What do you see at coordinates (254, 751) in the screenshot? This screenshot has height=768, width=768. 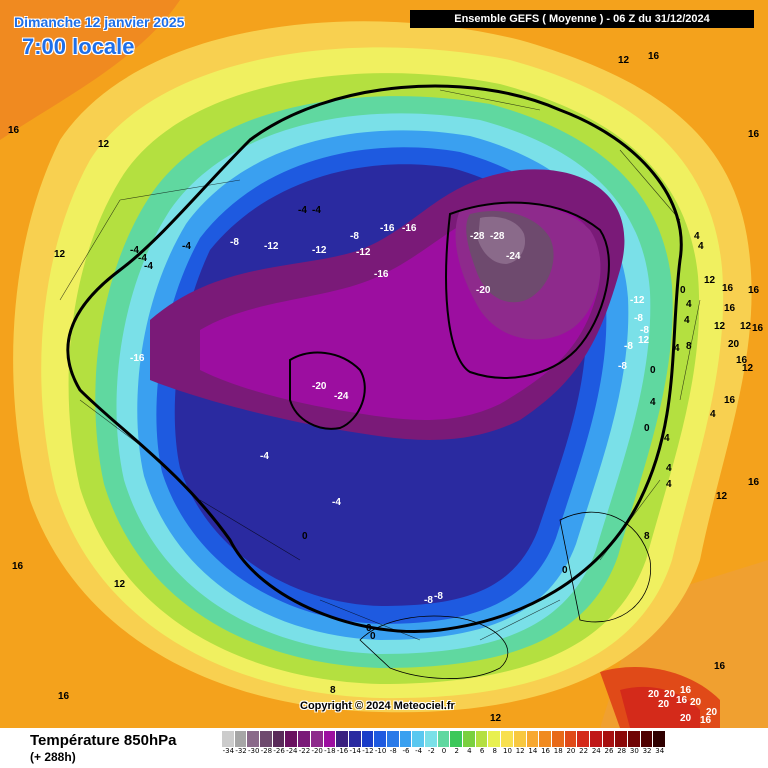 I see `legend-tick: -30` at bounding box center [254, 751].